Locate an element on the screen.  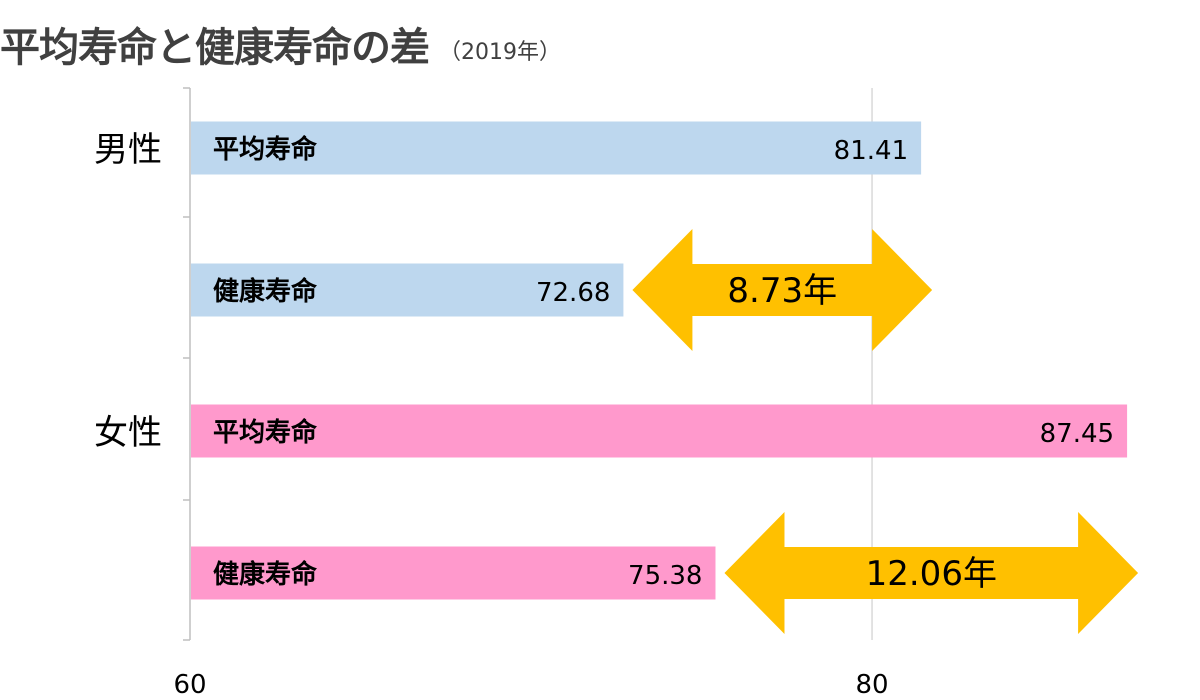
title-row: 平均寿命と健康寿命の差 （2019年） is located at coordinates (280, 38).